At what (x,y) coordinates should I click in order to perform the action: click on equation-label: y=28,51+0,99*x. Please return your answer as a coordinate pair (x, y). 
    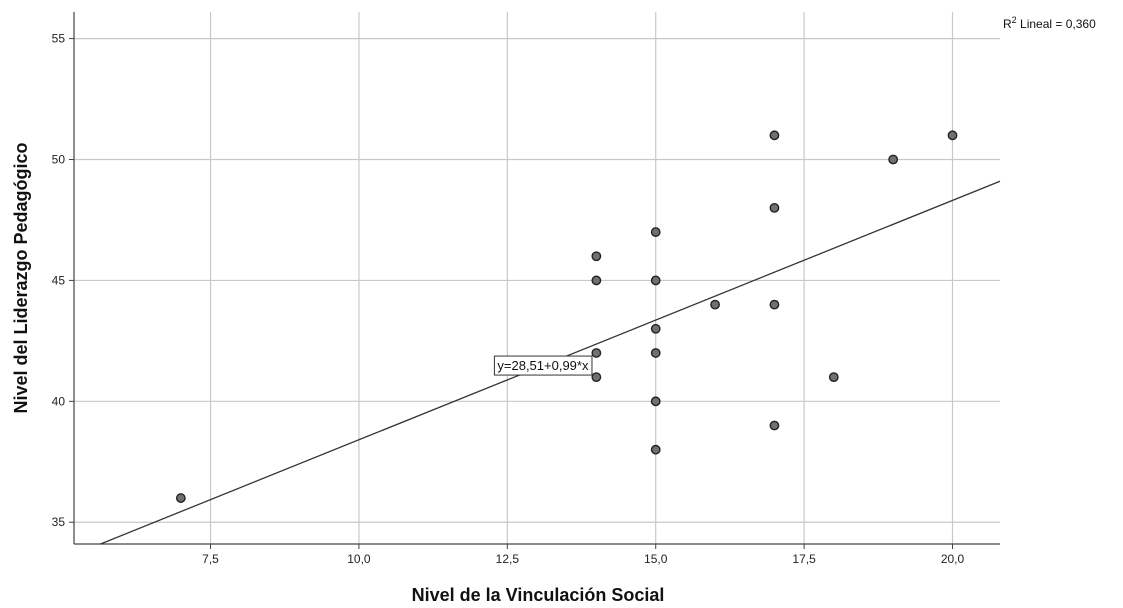
    Looking at the image, I should click on (543, 365).